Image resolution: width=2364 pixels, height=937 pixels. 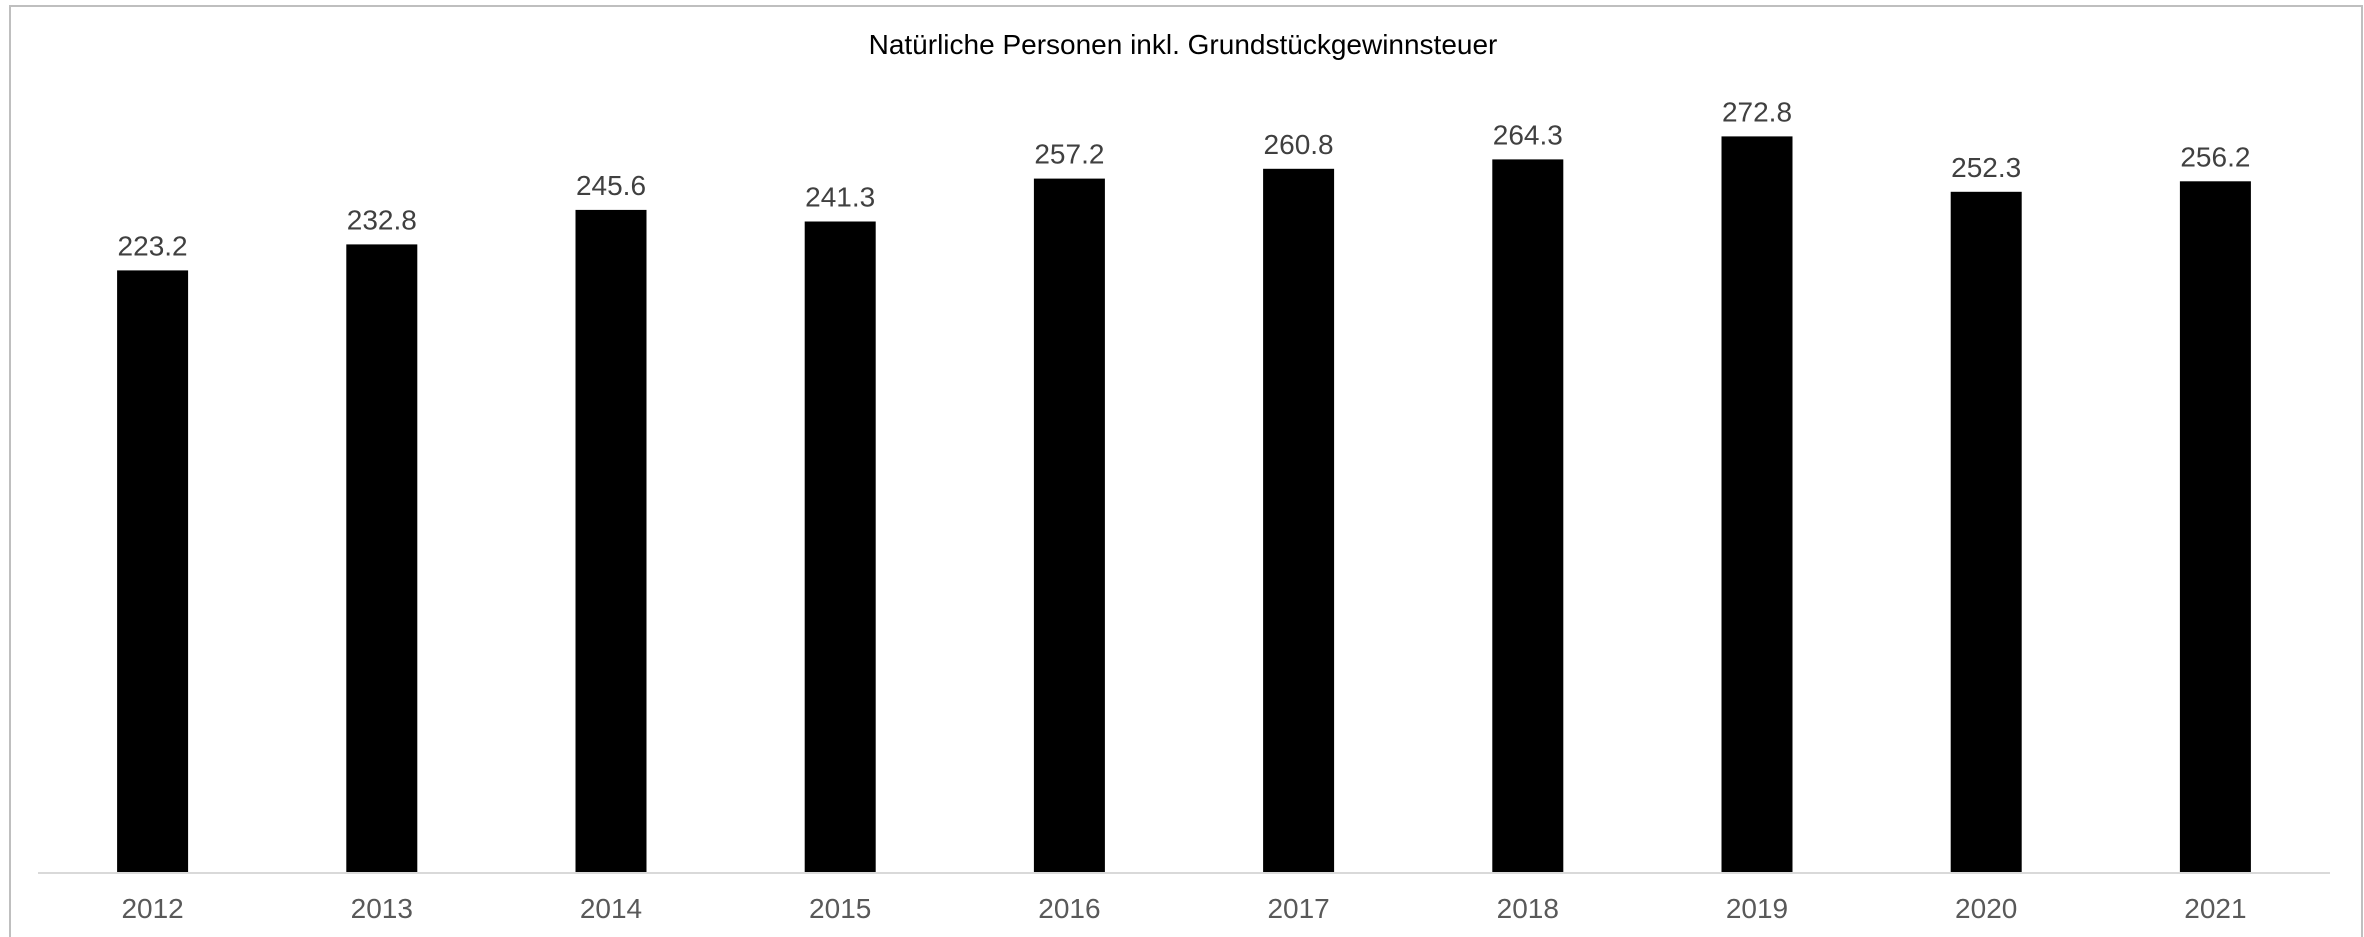 I want to click on x-tick-label-2012: 2012, so click(x=152, y=908).